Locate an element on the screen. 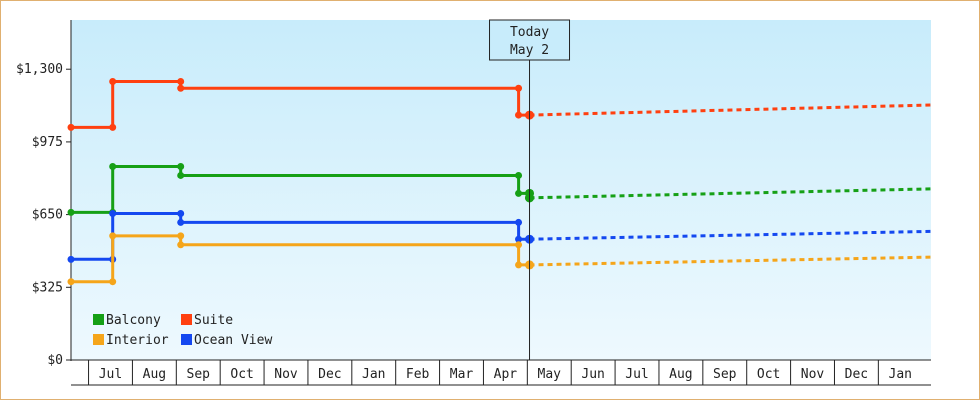 The height and width of the screenshot is (400, 980). x-tick-label: Feb is located at coordinates (418, 374).